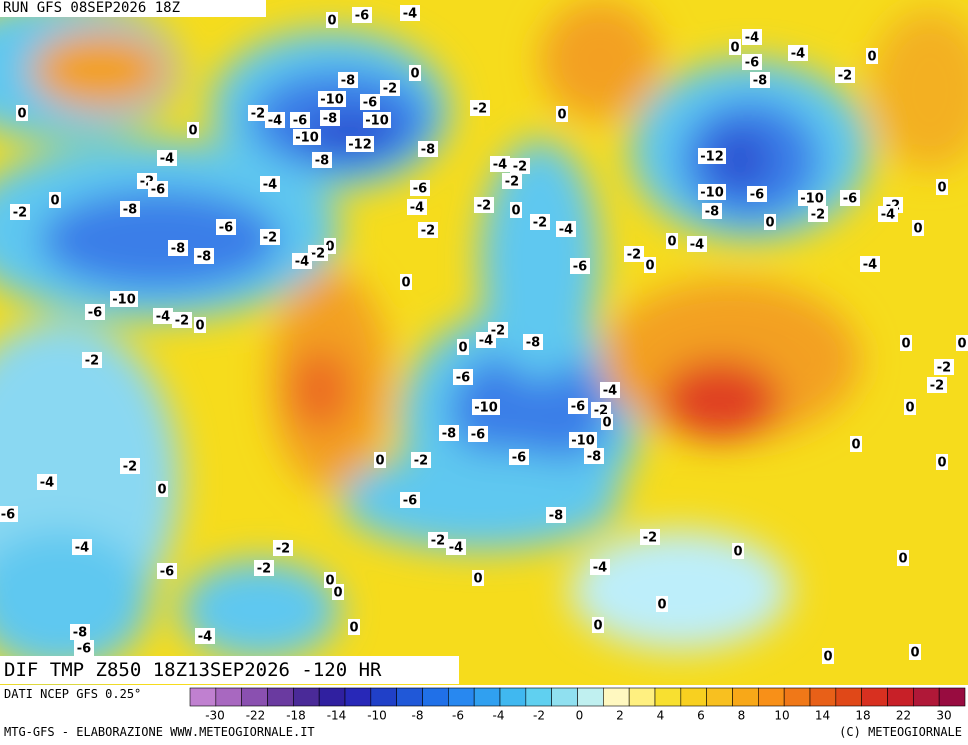  What do you see at coordinates (943, 716) in the screenshot?
I see `colorbar-tick-label: 30` at bounding box center [943, 716].